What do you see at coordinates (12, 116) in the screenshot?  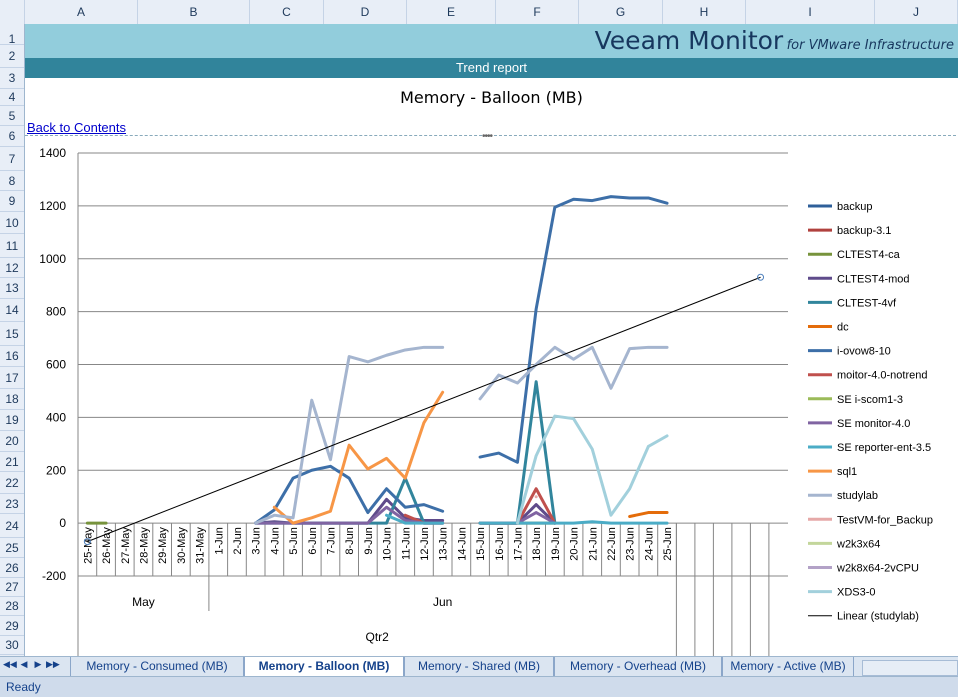 I see `row-header-5: 5` at bounding box center [12, 116].